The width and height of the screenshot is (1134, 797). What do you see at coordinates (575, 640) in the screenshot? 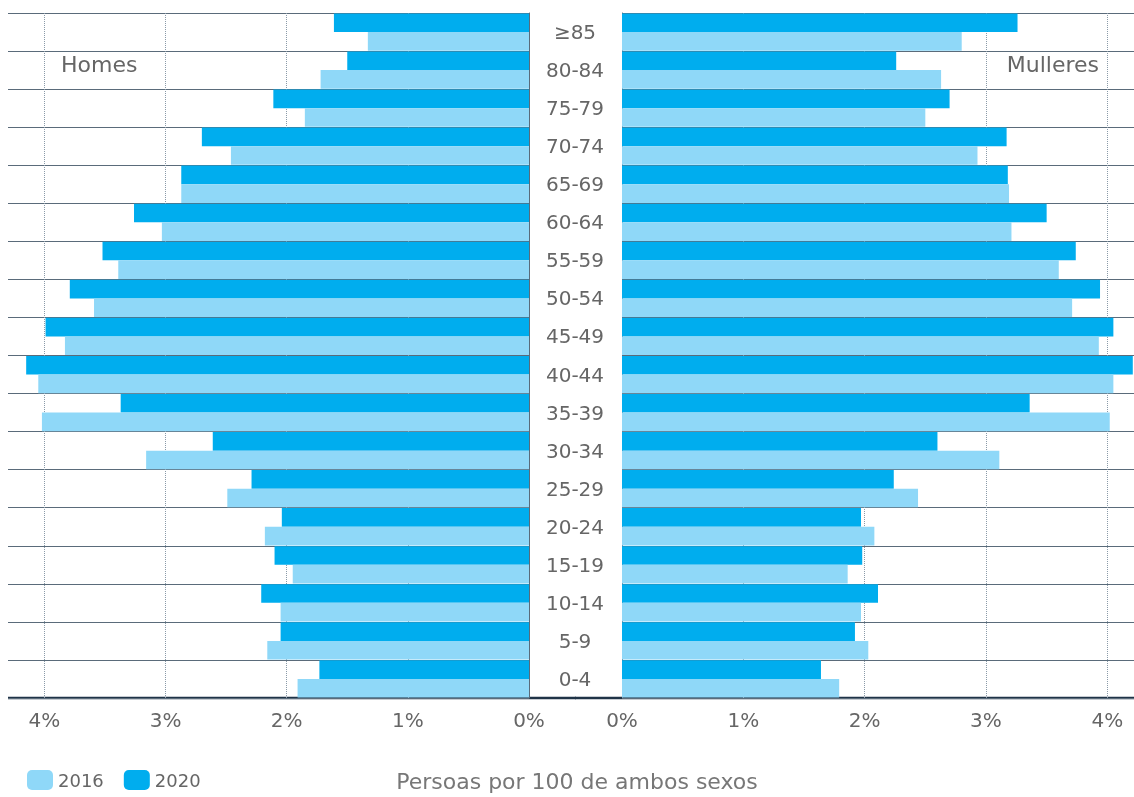
I see `y-tick-label: 5-9` at bounding box center [575, 640].